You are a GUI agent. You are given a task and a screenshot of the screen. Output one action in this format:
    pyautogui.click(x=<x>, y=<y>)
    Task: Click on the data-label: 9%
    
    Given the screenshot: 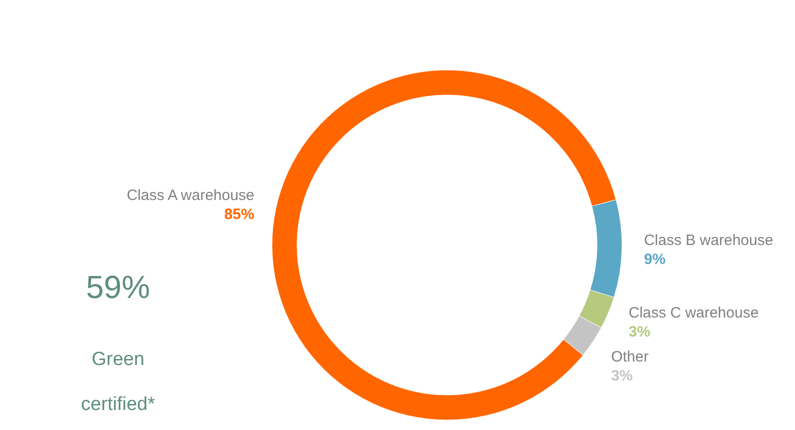 What is the action you would take?
    pyautogui.click(x=655, y=259)
    